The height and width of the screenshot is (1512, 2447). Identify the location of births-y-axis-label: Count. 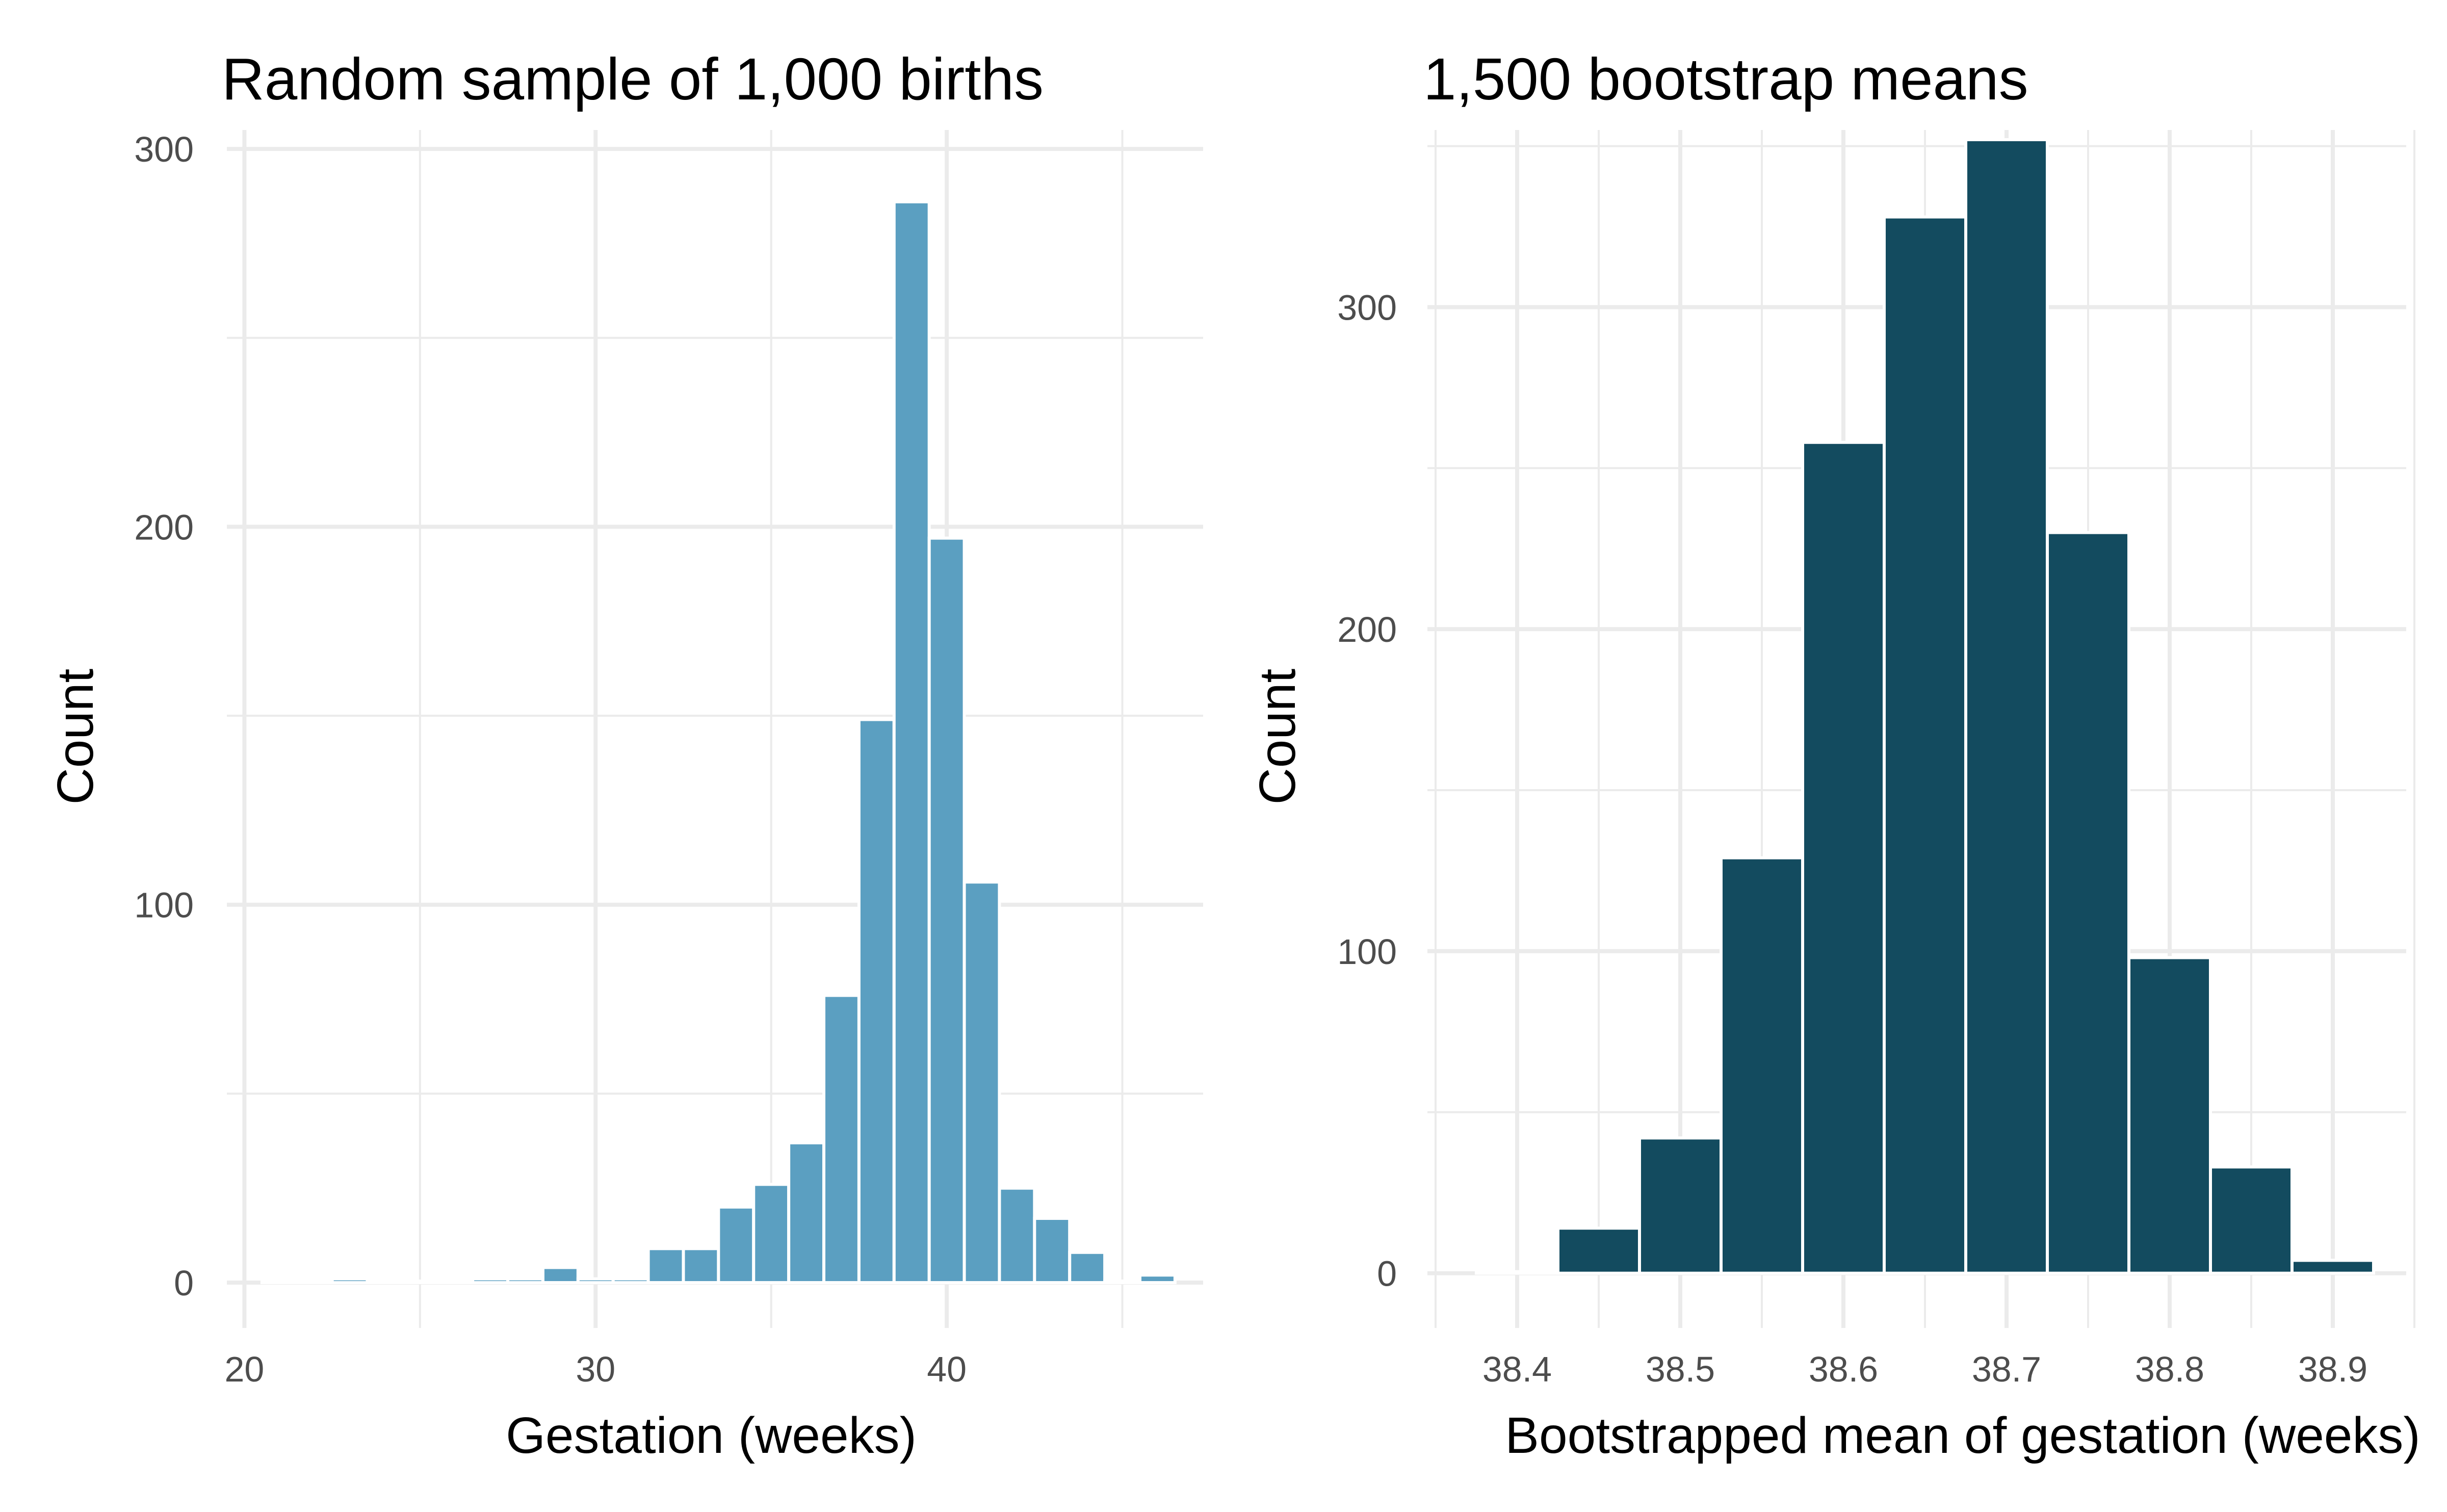
(75, 736).